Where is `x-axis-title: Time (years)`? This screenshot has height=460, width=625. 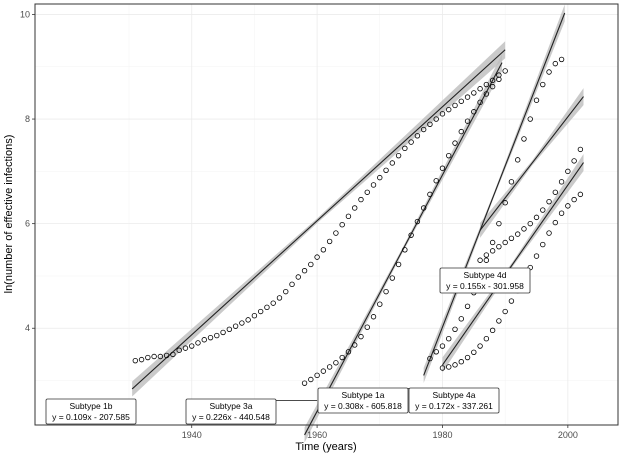 x-axis-title: Time (years) is located at coordinates (325, 447).